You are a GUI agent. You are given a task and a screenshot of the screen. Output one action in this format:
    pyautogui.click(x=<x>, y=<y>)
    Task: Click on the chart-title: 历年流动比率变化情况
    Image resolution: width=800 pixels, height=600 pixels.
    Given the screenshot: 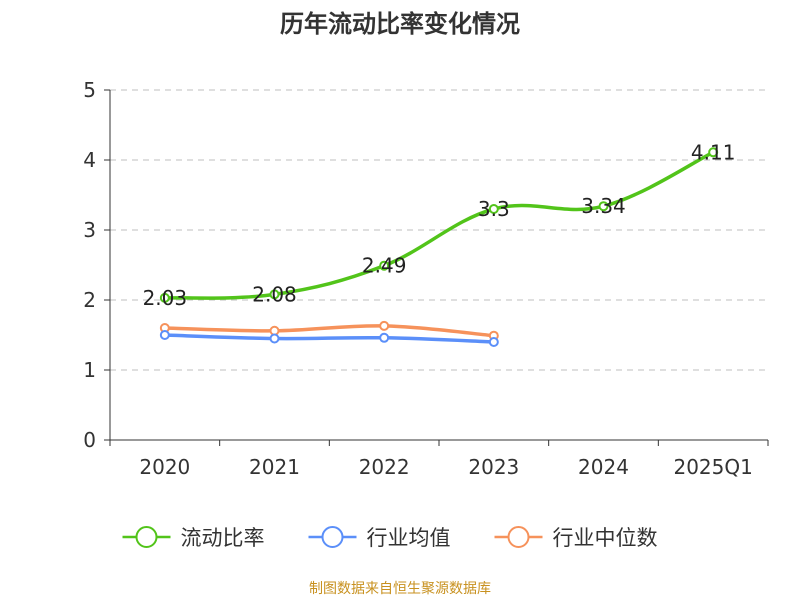 What is the action you would take?
    pyautogui.click(x=400, y=24)
    